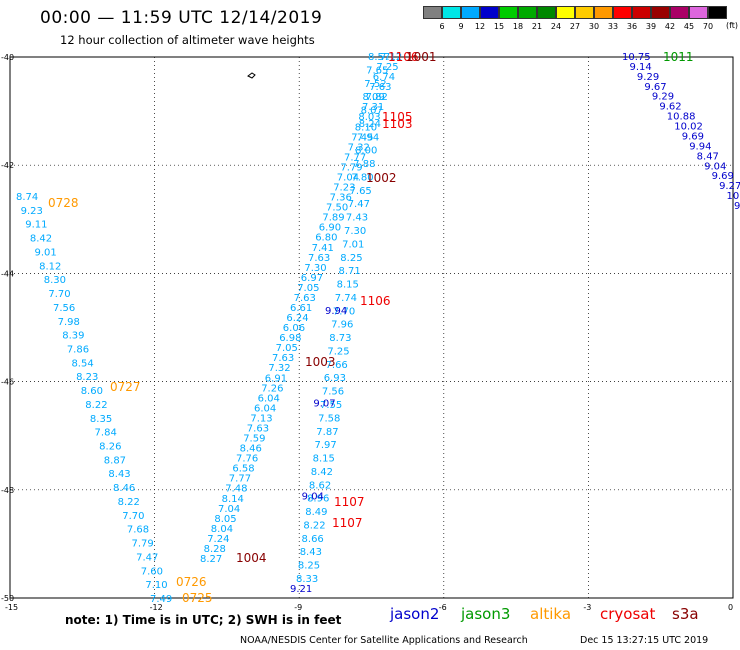  I want to click on swh-value-s3a: 7.12, so click(391, 57).